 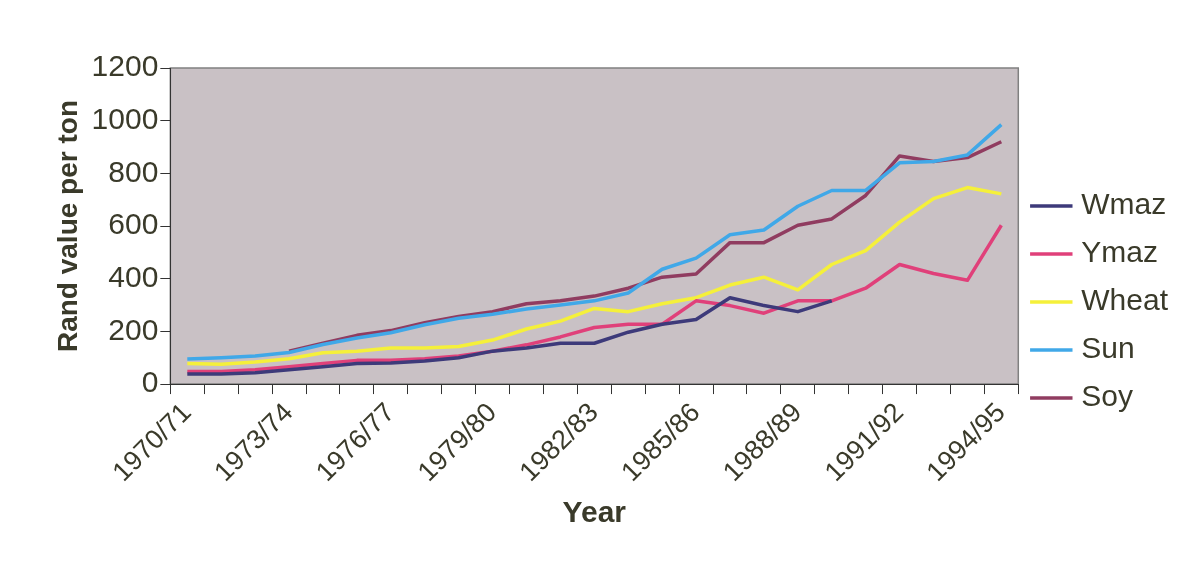 I want to click on y-tick-label: 1000, so click(x=125, y=118).